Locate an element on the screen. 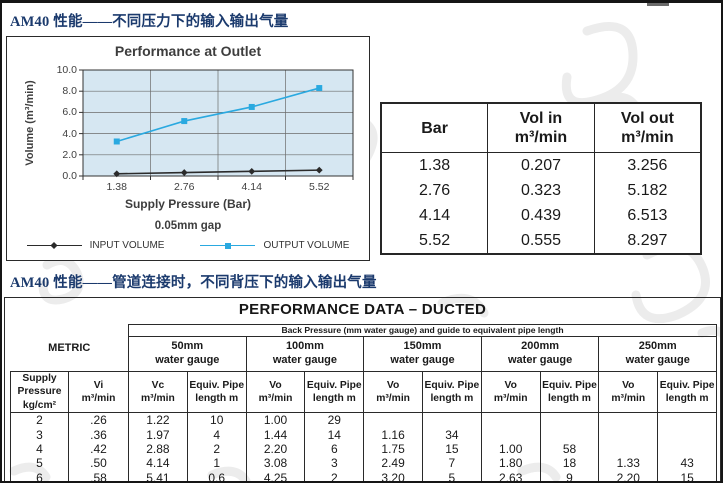 This screenshot has height=483, width=723. table-row: 2.76 0.323 5.182 is located at coordinates (541, 191).